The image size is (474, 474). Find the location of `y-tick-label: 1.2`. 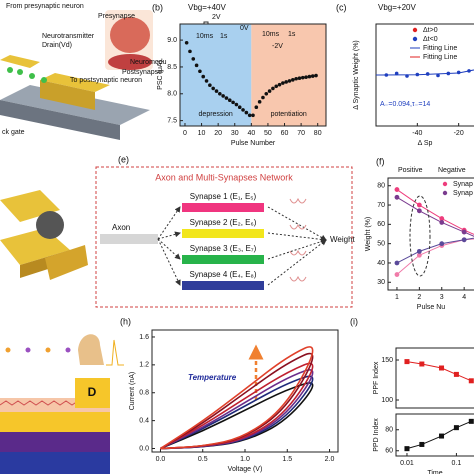

y-tick-label: 1.2 is located at coordinates (144, 365).